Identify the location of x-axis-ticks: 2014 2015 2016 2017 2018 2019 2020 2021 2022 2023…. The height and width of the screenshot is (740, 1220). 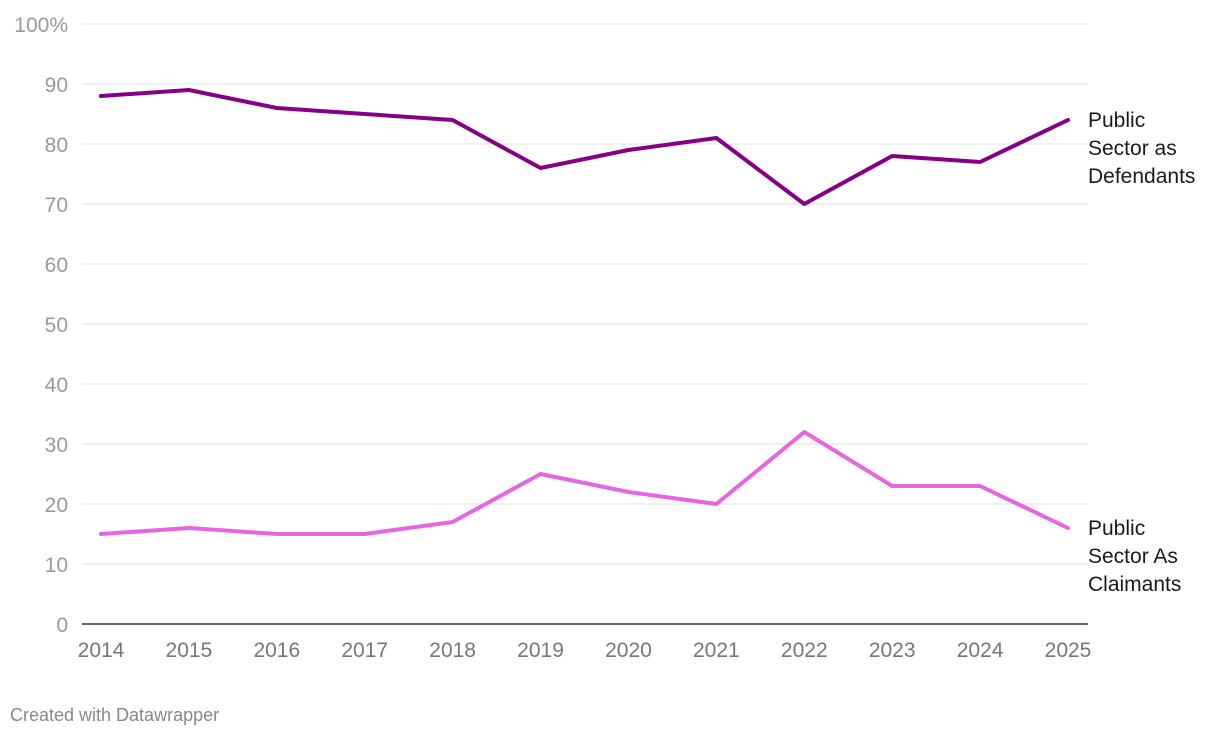
(585, 650).